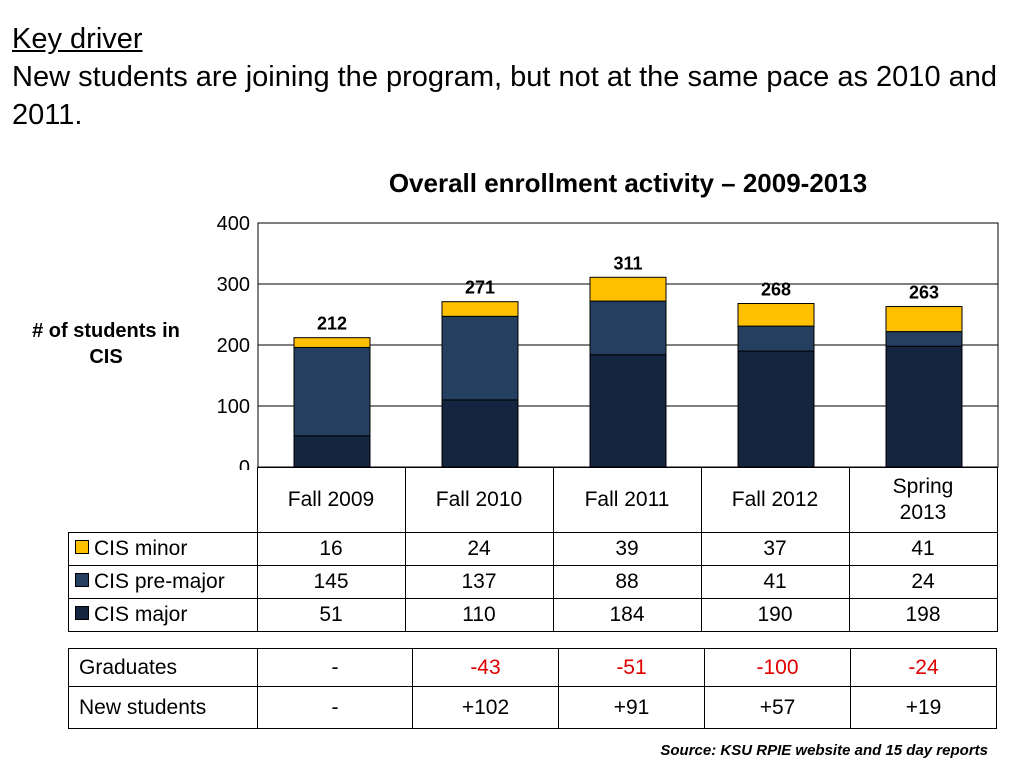  Describe the element at coordinates (479, 614) in the screenshot. I see `table-cell: 110` at that location.